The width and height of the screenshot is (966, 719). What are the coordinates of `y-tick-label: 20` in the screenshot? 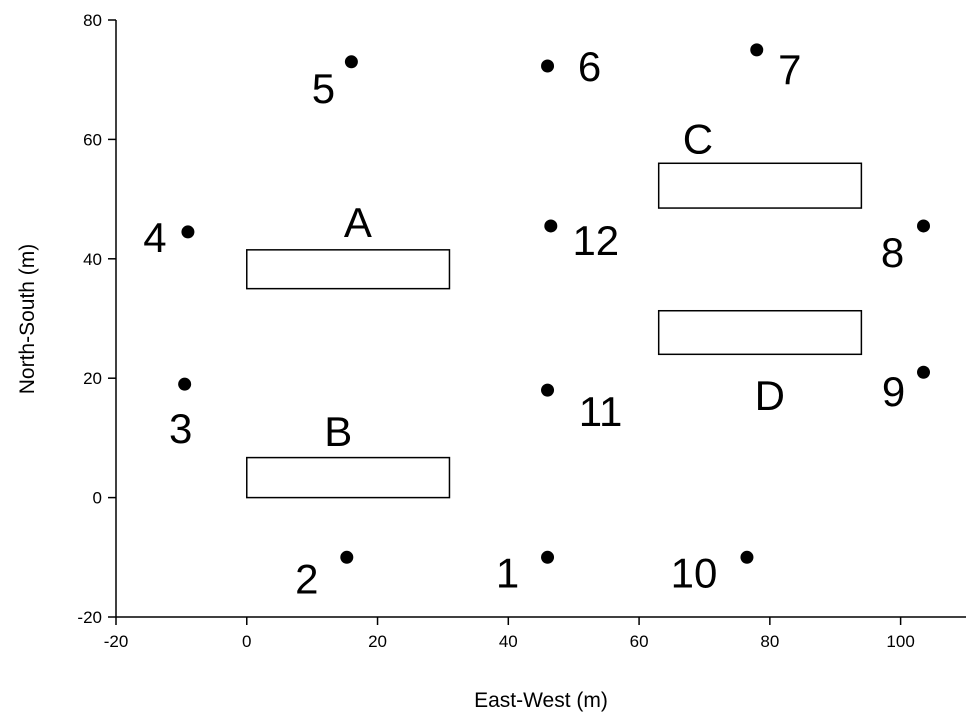 It's located at (92, 378).